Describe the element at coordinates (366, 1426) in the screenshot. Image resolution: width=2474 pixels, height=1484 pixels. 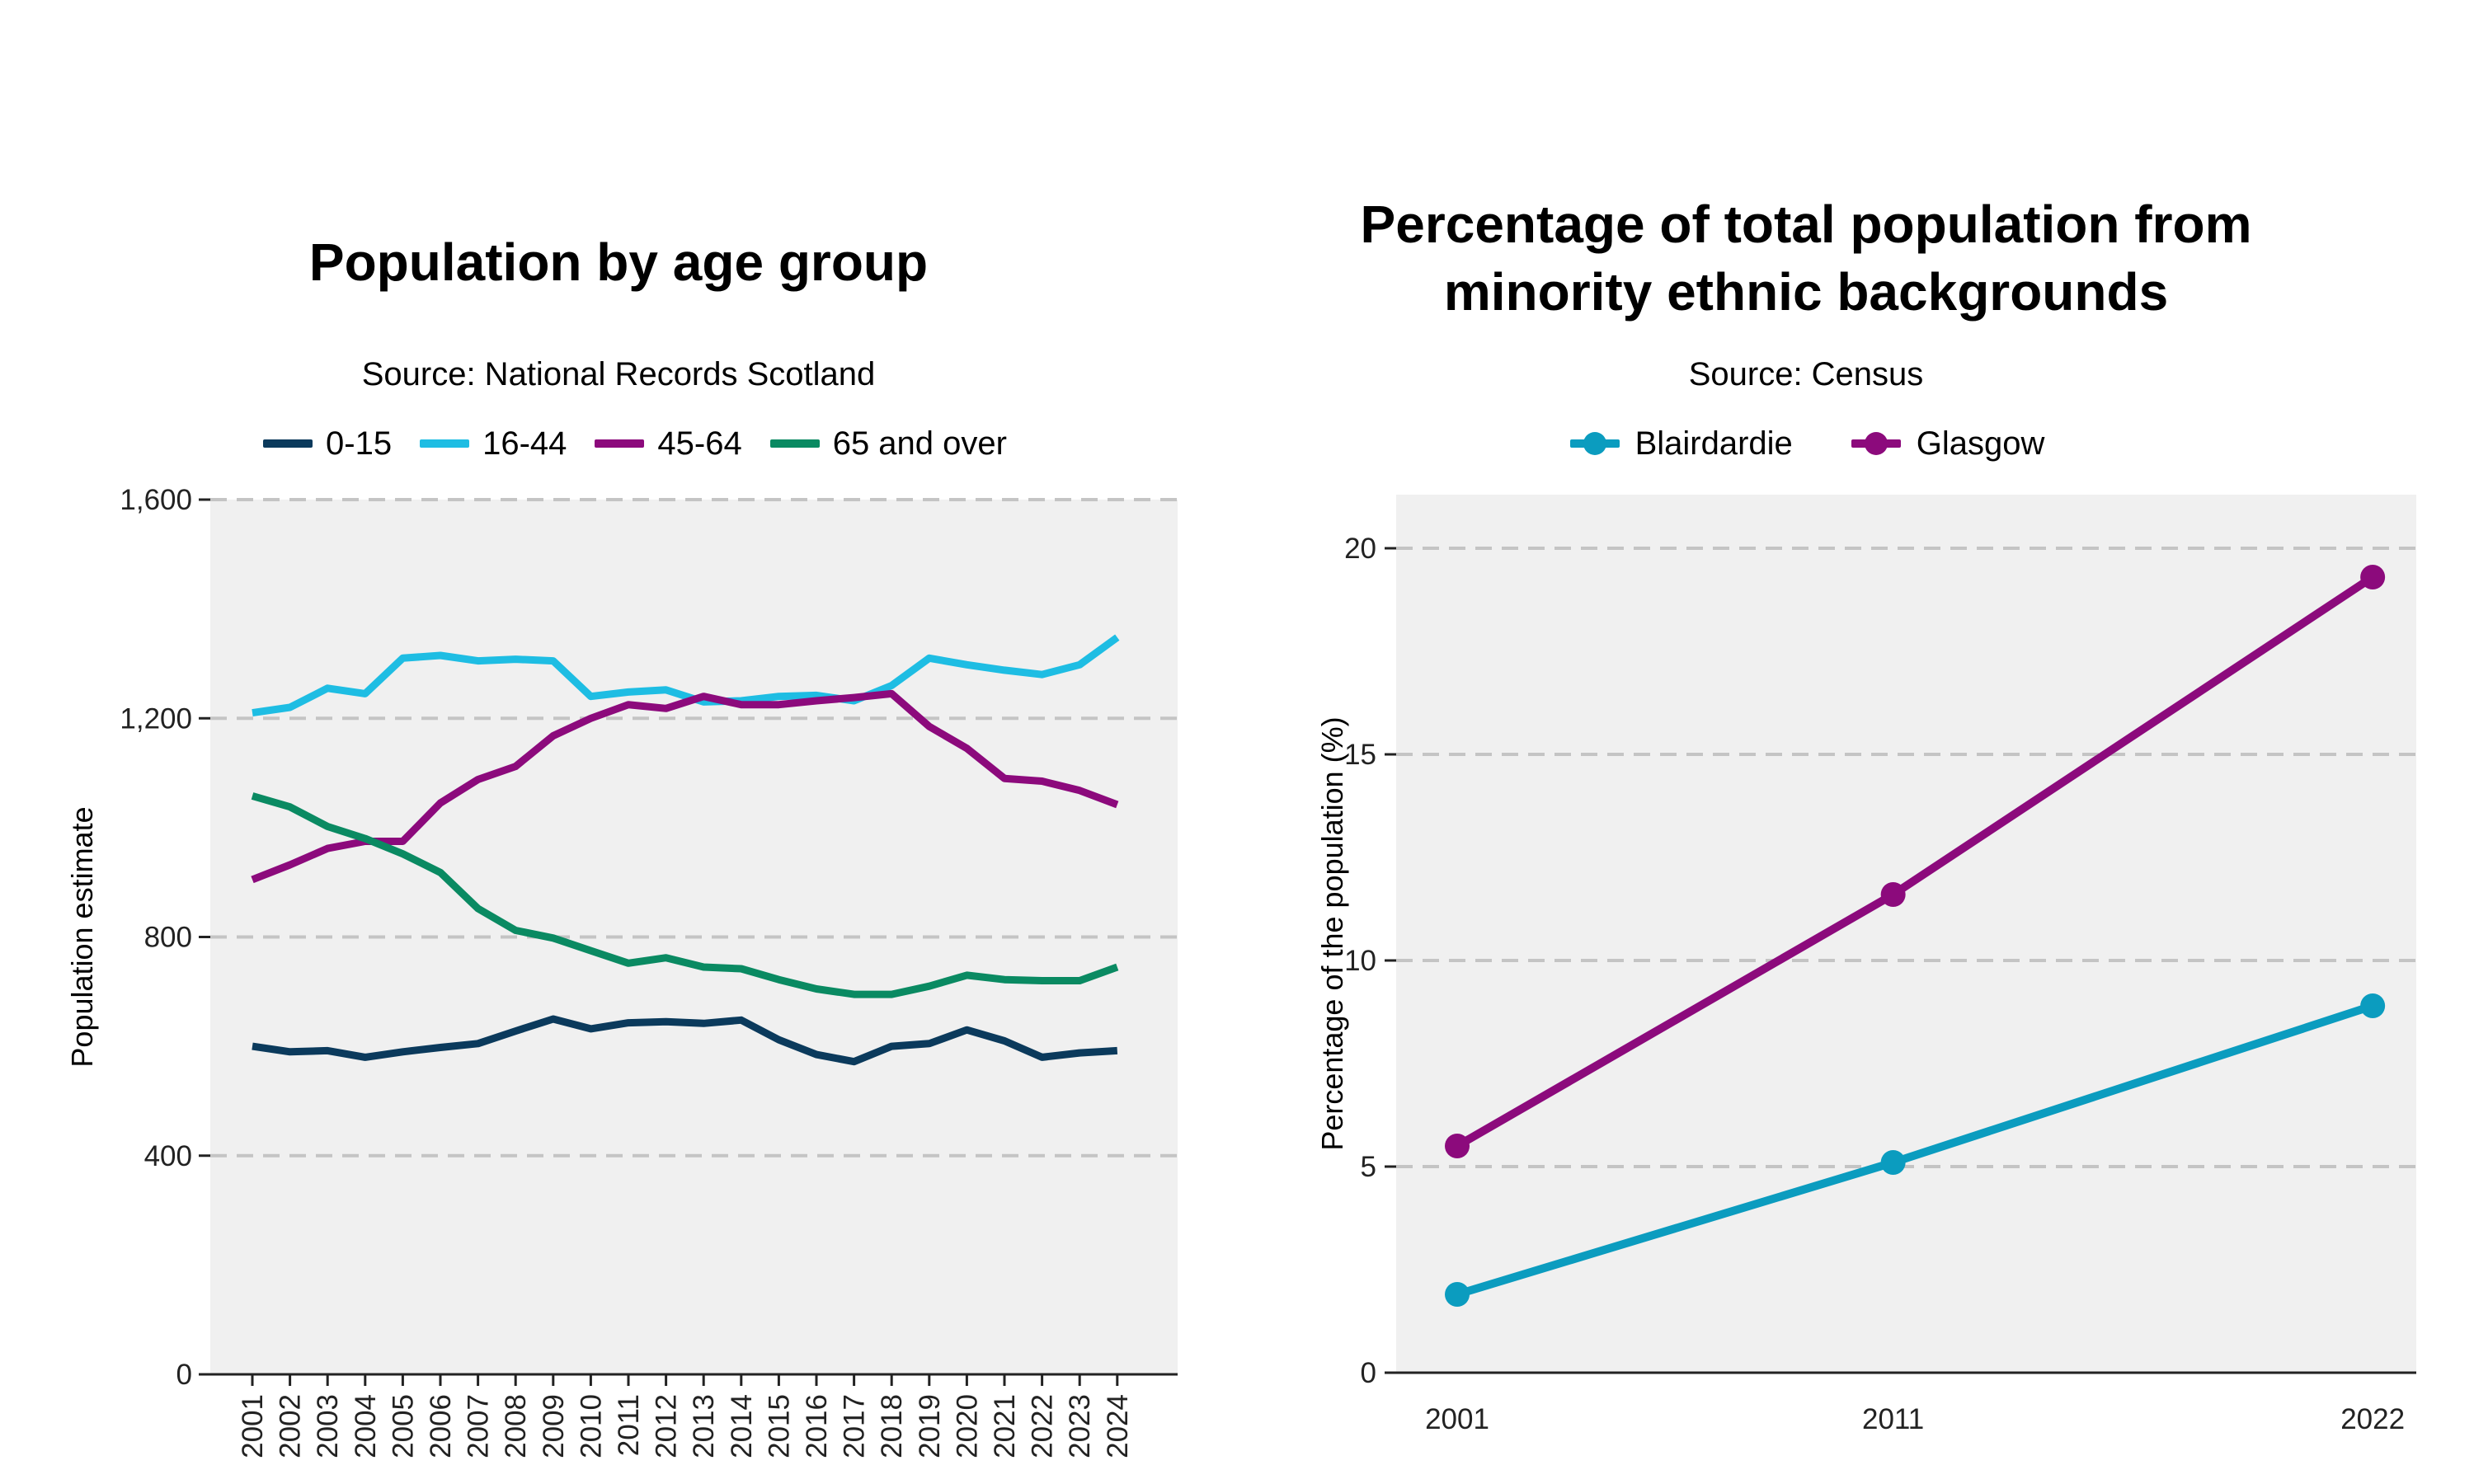
I see `x-tick-label: 2004` at that location.